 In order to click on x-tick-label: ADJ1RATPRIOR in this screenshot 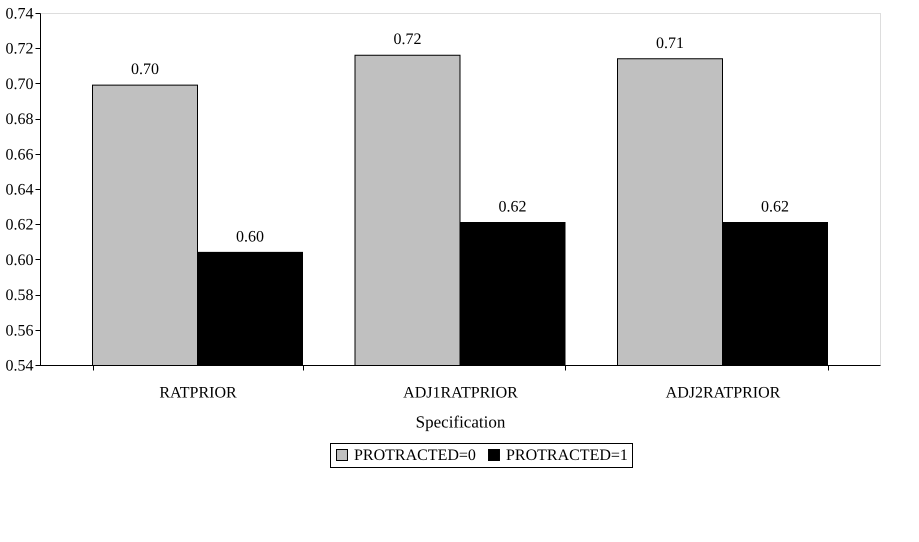, I will do `click(460, 393)`.